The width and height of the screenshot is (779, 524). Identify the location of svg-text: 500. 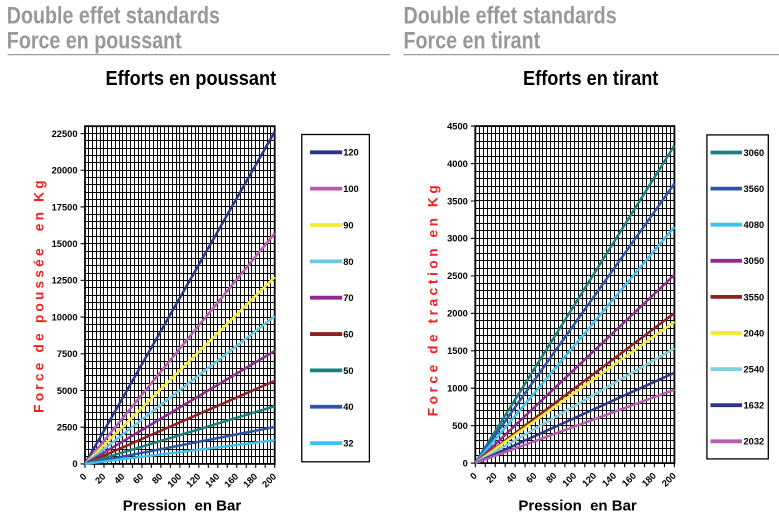
(460, 426).